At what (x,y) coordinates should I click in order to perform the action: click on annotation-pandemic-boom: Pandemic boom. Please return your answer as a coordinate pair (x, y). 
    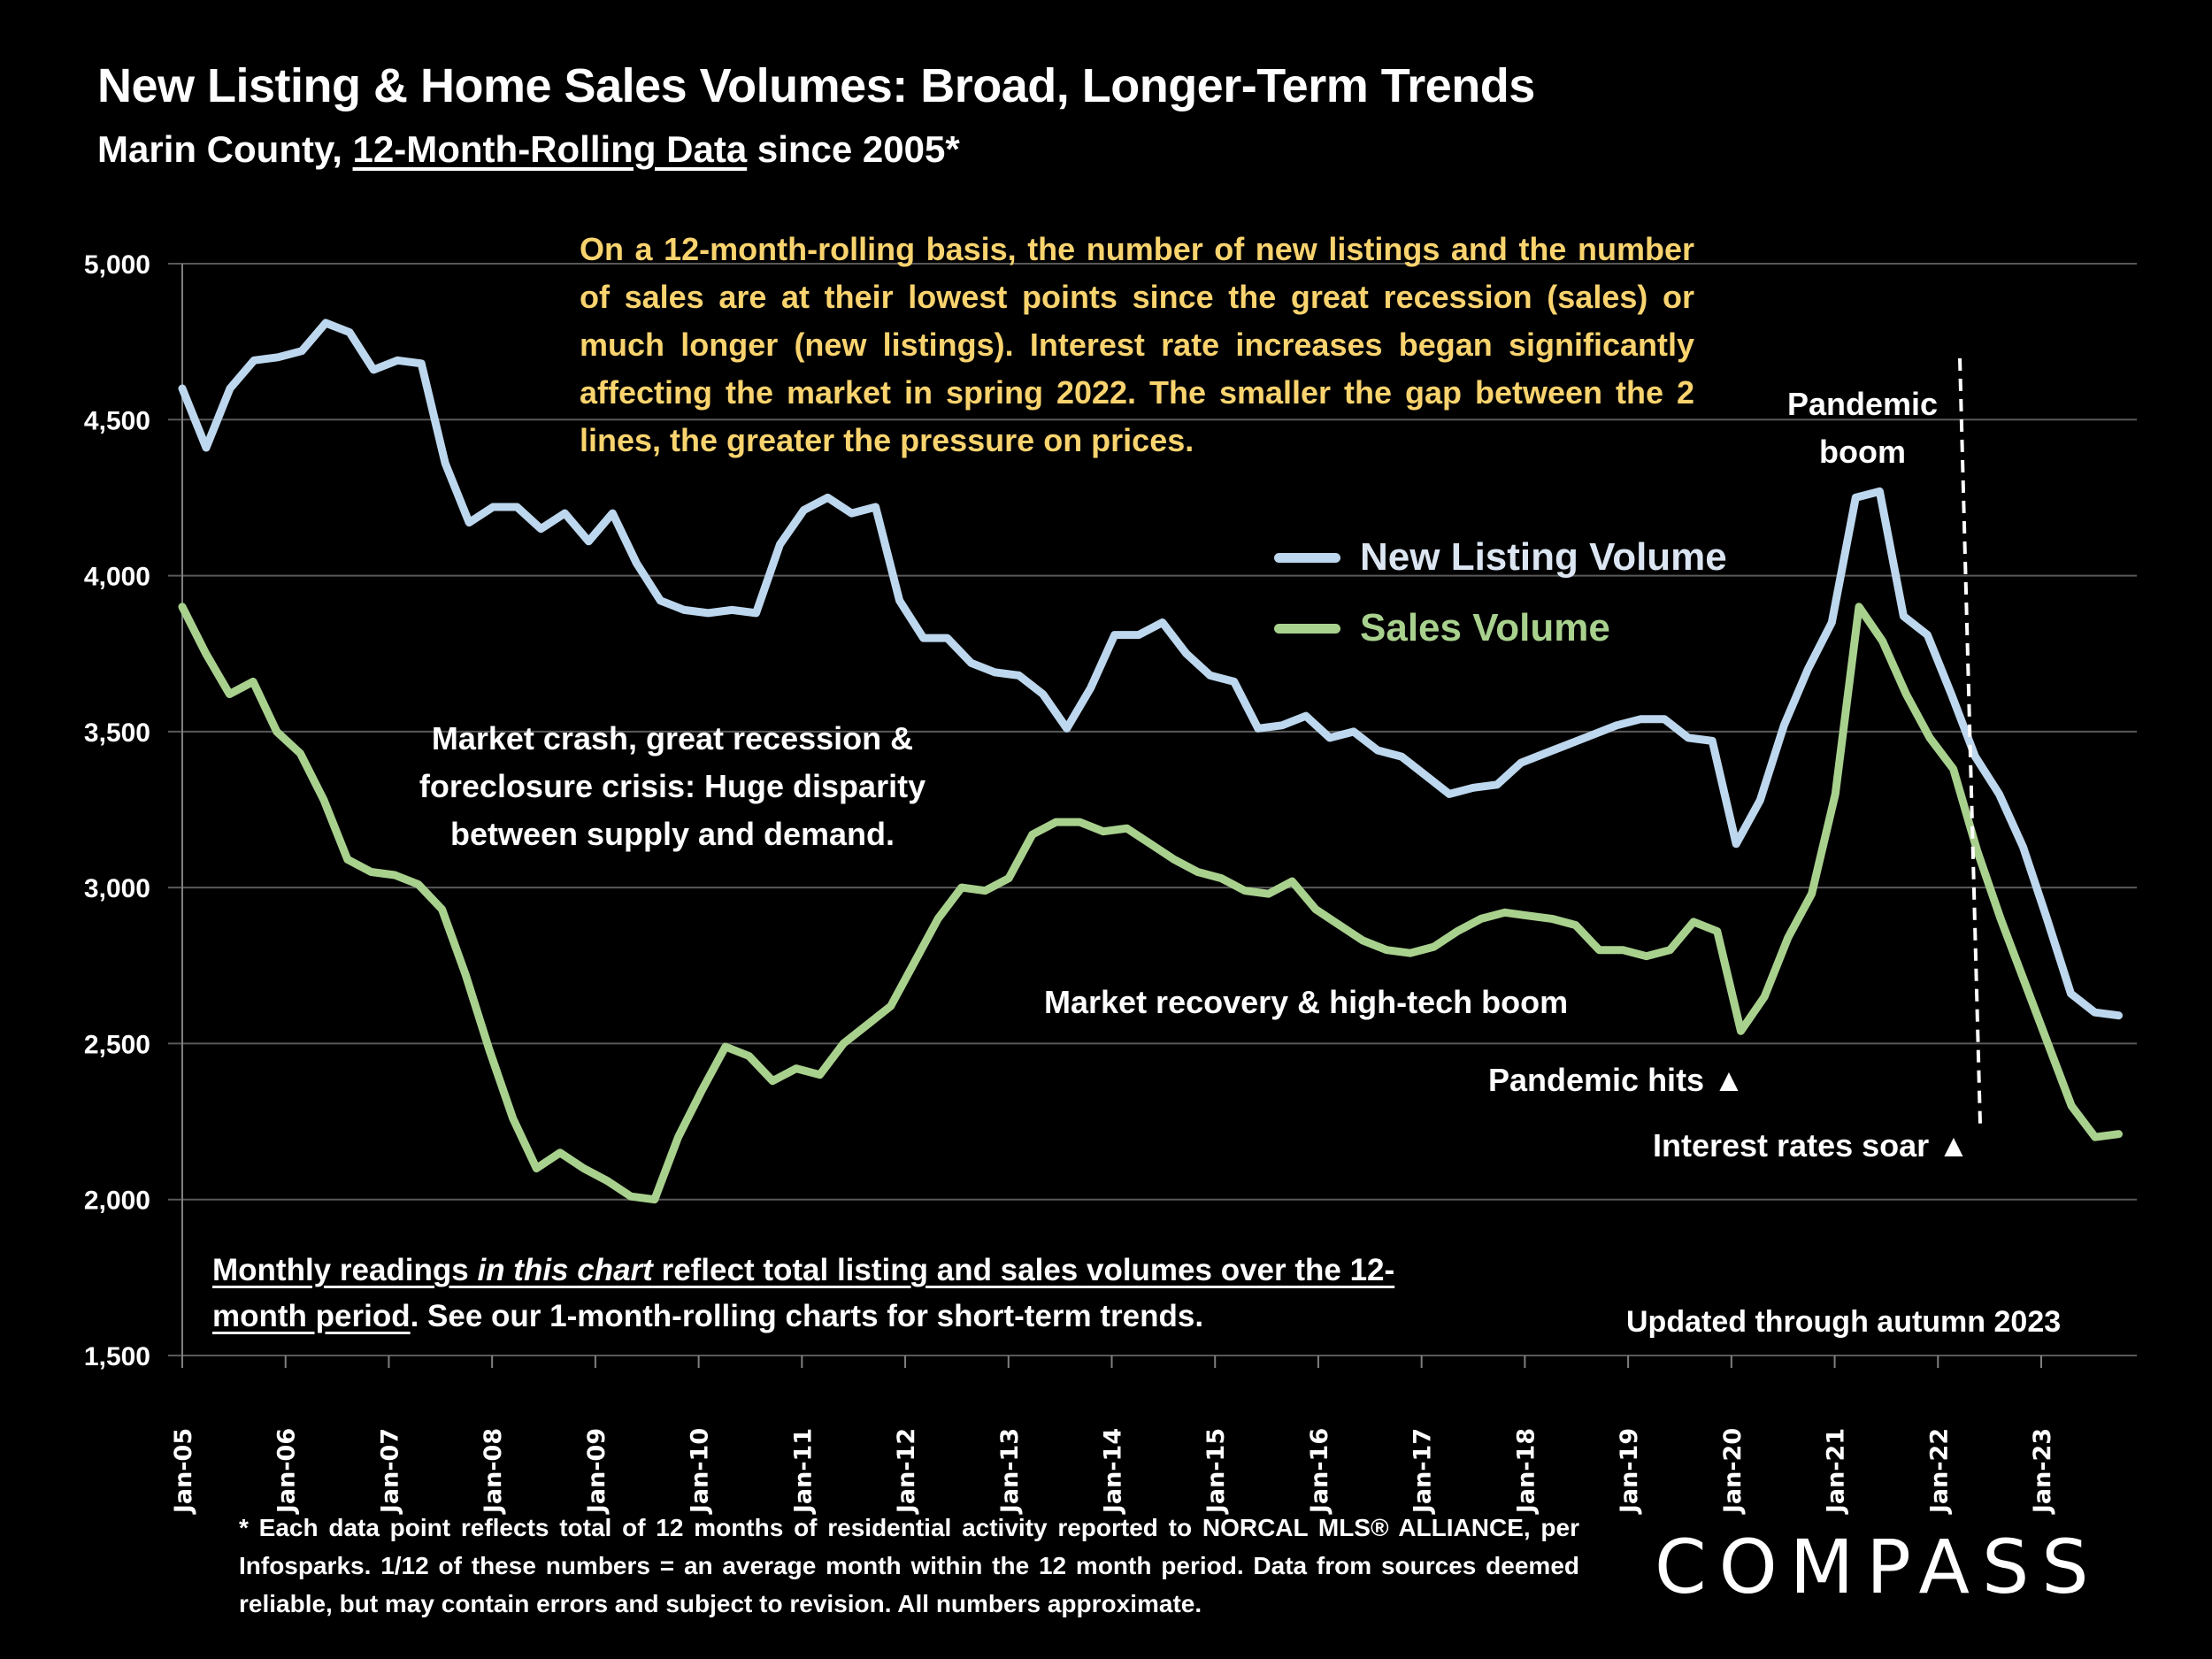
    Looking at the image, I should click on (1862, 428).